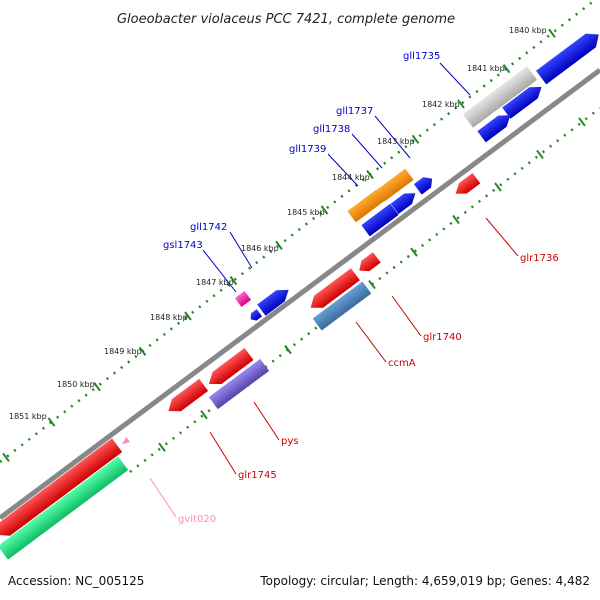 Image resolution: width=600 pixels, height=600 pixels. What do you see at coordinates (169, 317) in the screenshot?
I see `tick-label-1848: 1848 kbp` at bounding box center [169, 317].